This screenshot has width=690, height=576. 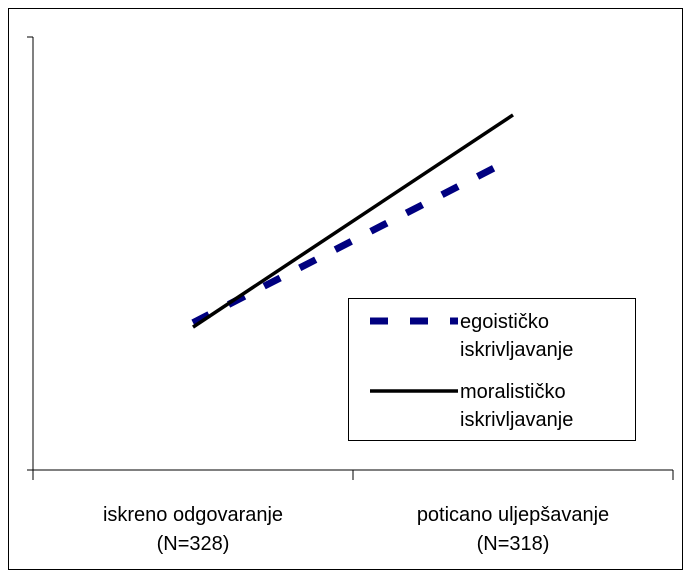 What do you see at coordinates (516, 406) in the screenshot?
I see `legend-label: moralističko iskrivljavanje` at bounding box center [516, 406].